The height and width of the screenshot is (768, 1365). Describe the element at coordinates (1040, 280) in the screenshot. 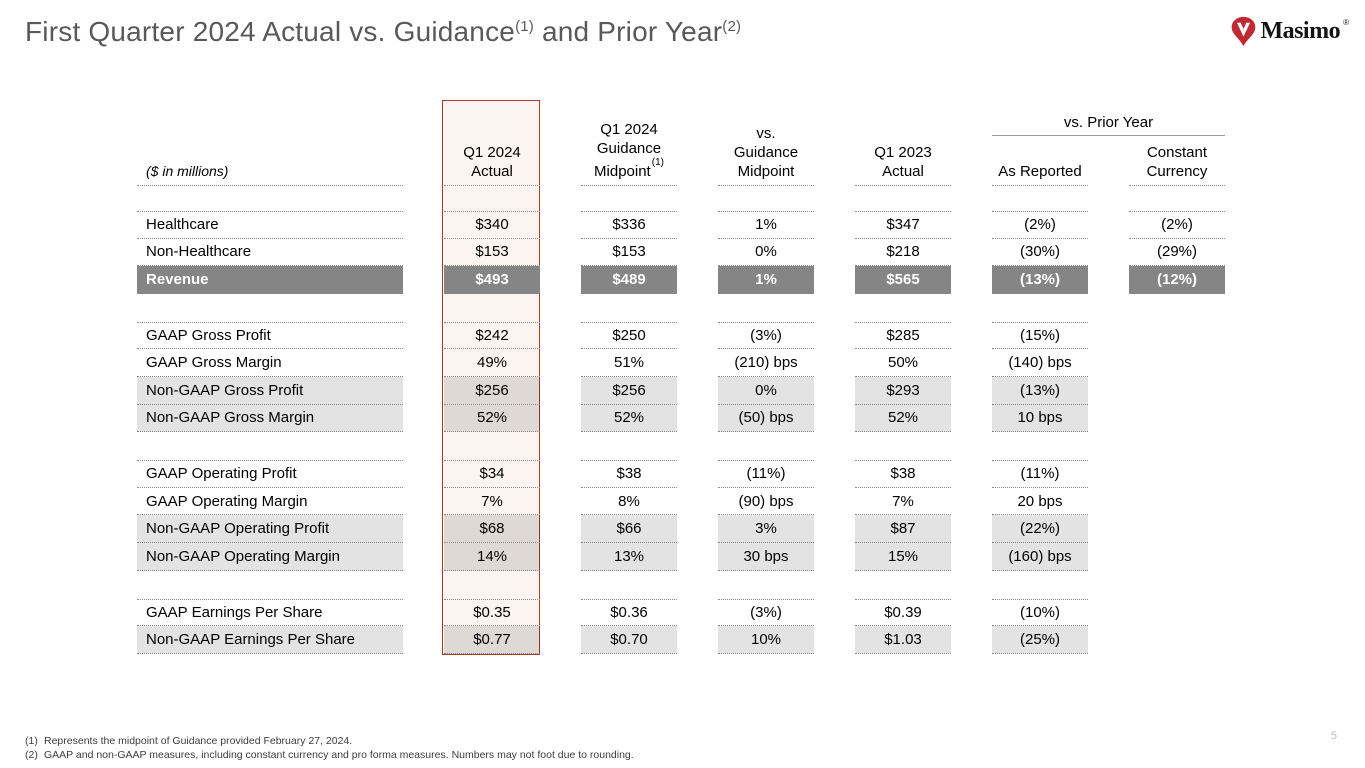

I see `cell-as-reported: (13%)` at that location.